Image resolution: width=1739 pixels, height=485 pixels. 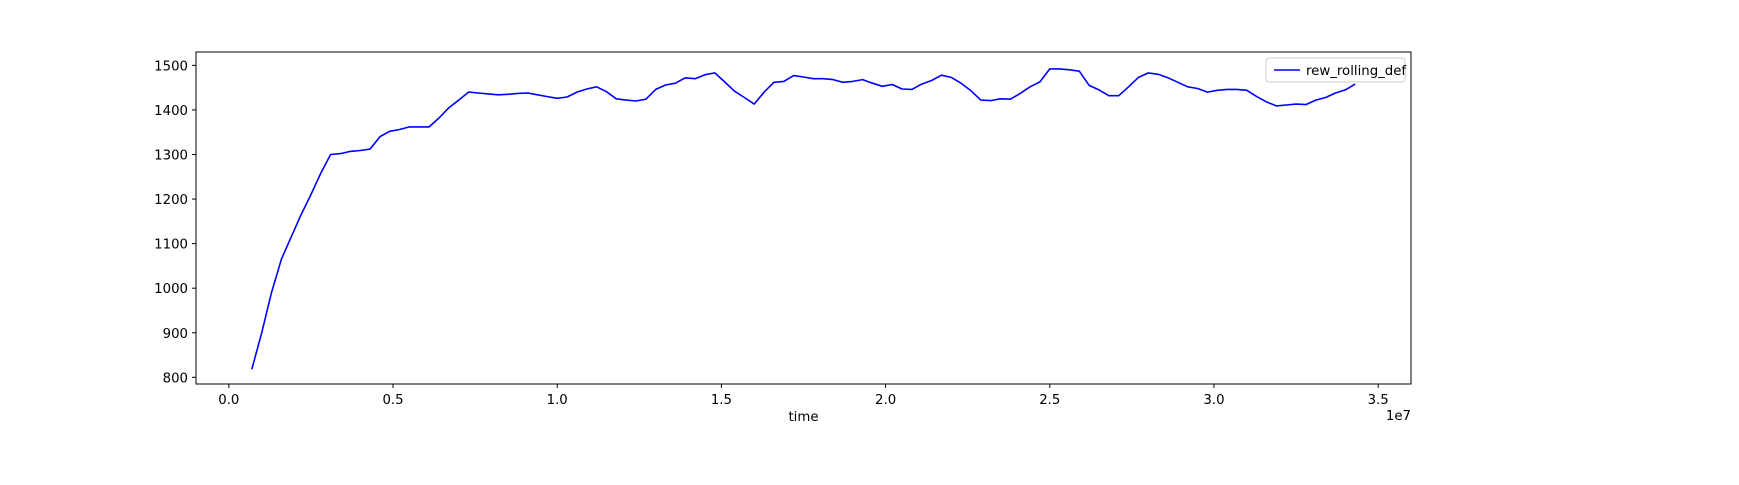 I want to click on legend-label: rew_rolling_def, so click(x=1356, y=71).